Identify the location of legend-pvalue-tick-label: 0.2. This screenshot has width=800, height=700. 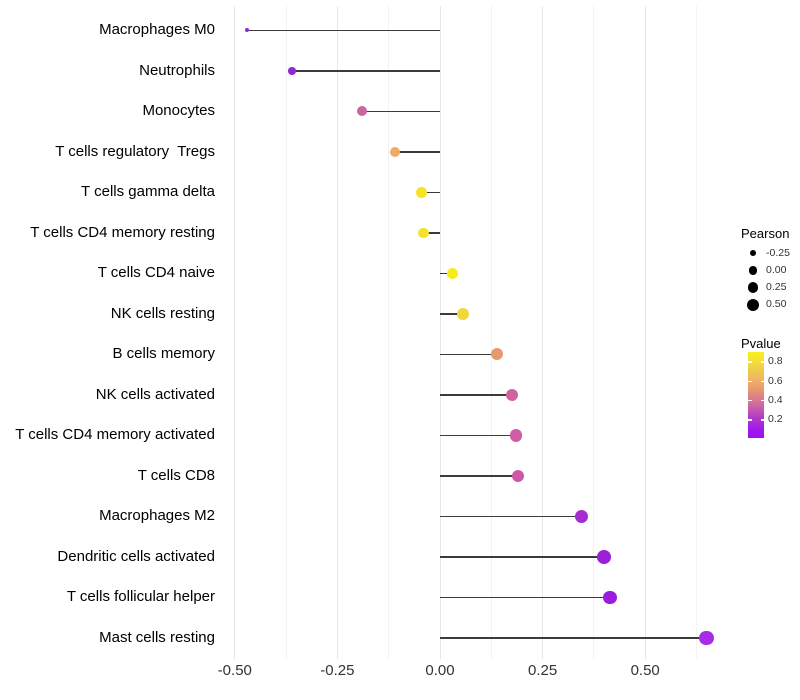
(775, 419).